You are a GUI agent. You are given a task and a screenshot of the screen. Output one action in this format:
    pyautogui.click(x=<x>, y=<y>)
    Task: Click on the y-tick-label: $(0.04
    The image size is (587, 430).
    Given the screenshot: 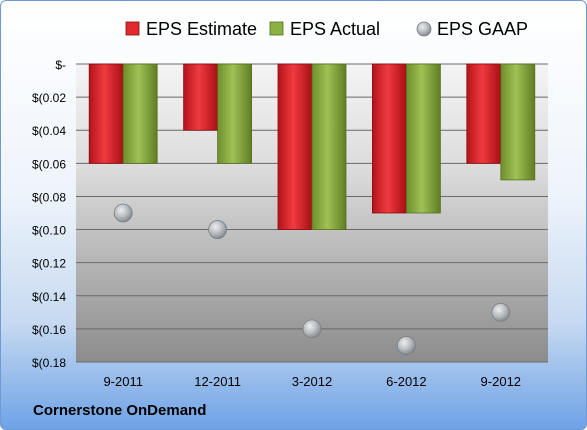 What is the action you would take?
    pyautogui.click(x=49, y=131)
    